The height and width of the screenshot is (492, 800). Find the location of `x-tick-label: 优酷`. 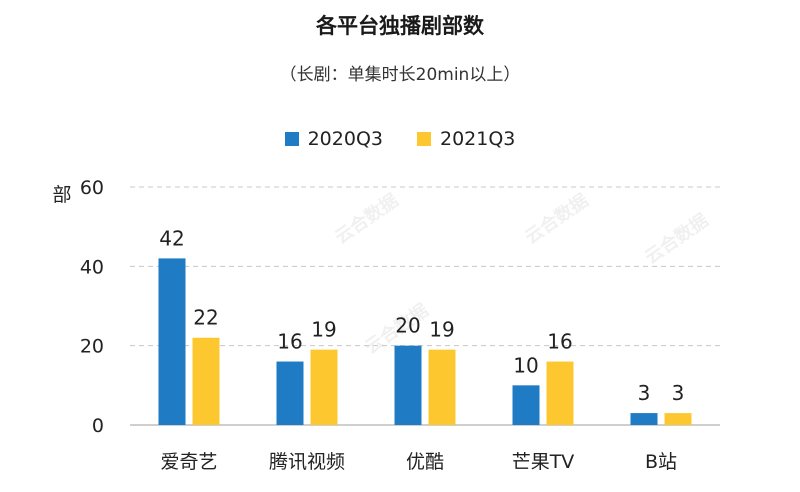

x-tick-label: 优酷 is located at coordinates (425, 462).